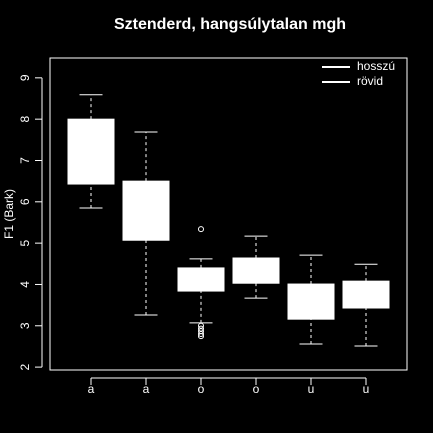 The width and height of the screenshot is (433, 433). I want to click on y-tick-label: 6, so click(25, 201).